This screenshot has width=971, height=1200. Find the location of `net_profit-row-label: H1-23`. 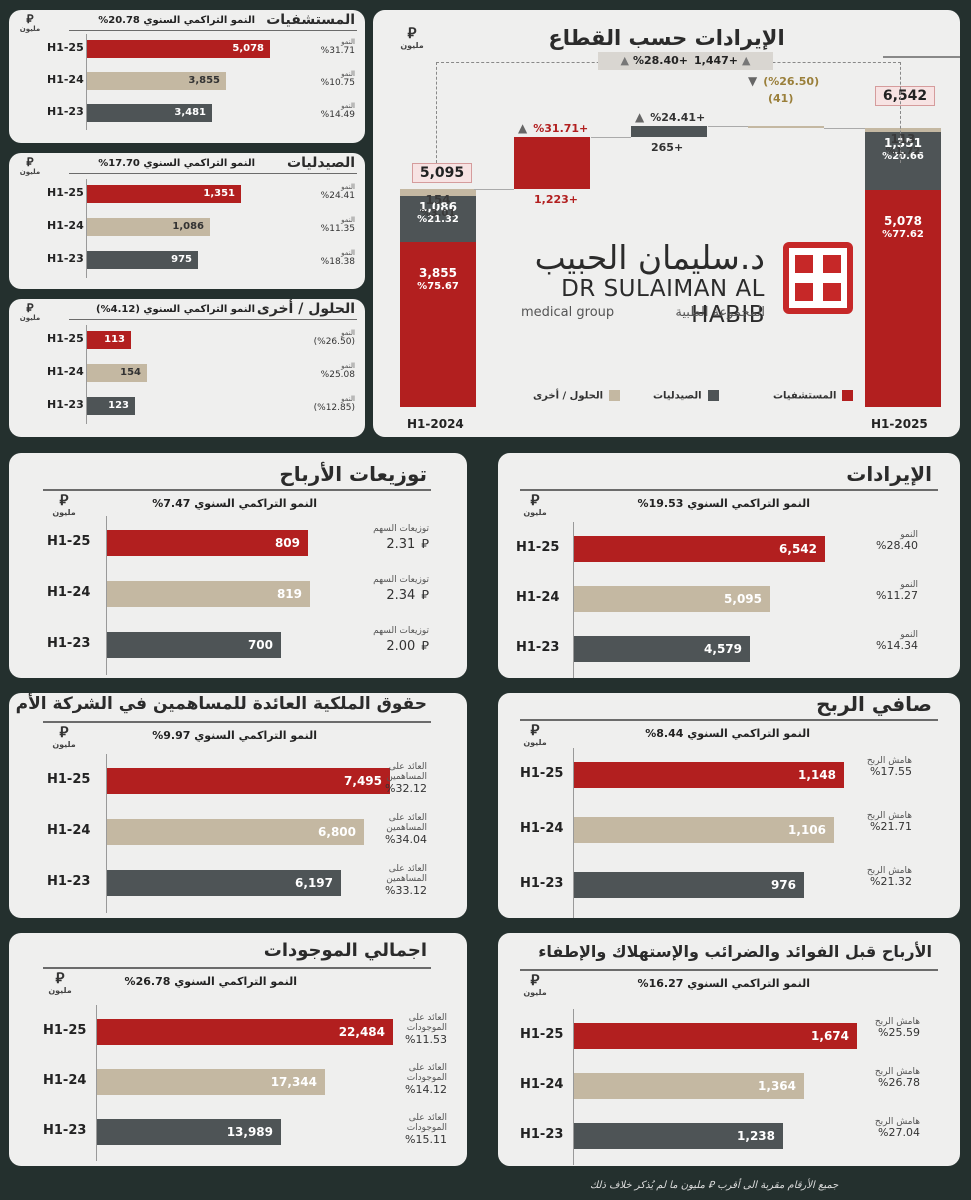

net_profit-row-label: H1-23 is located at coordinates (542, 883).